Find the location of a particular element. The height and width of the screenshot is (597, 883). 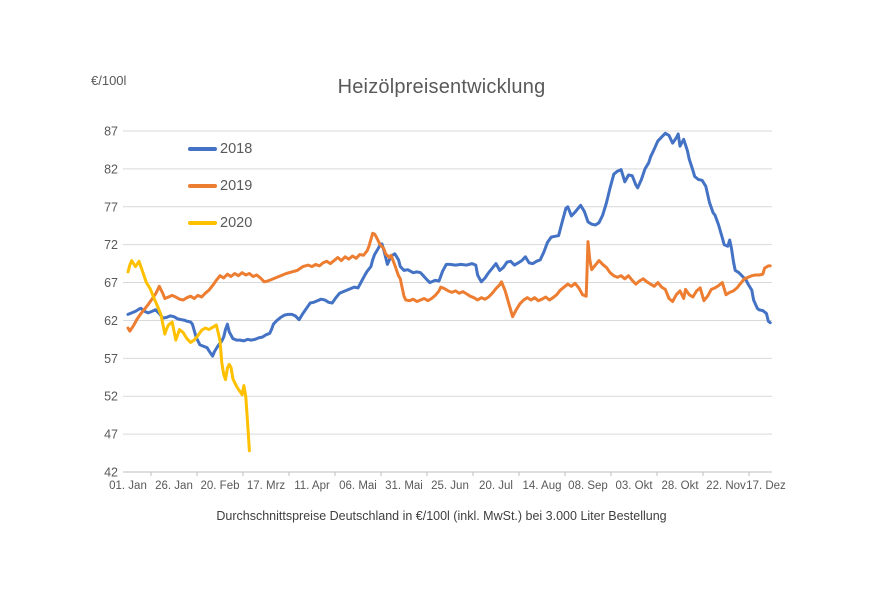

x-tick-label-08Sep: 08. Sep is located at coordinates (588, 486).